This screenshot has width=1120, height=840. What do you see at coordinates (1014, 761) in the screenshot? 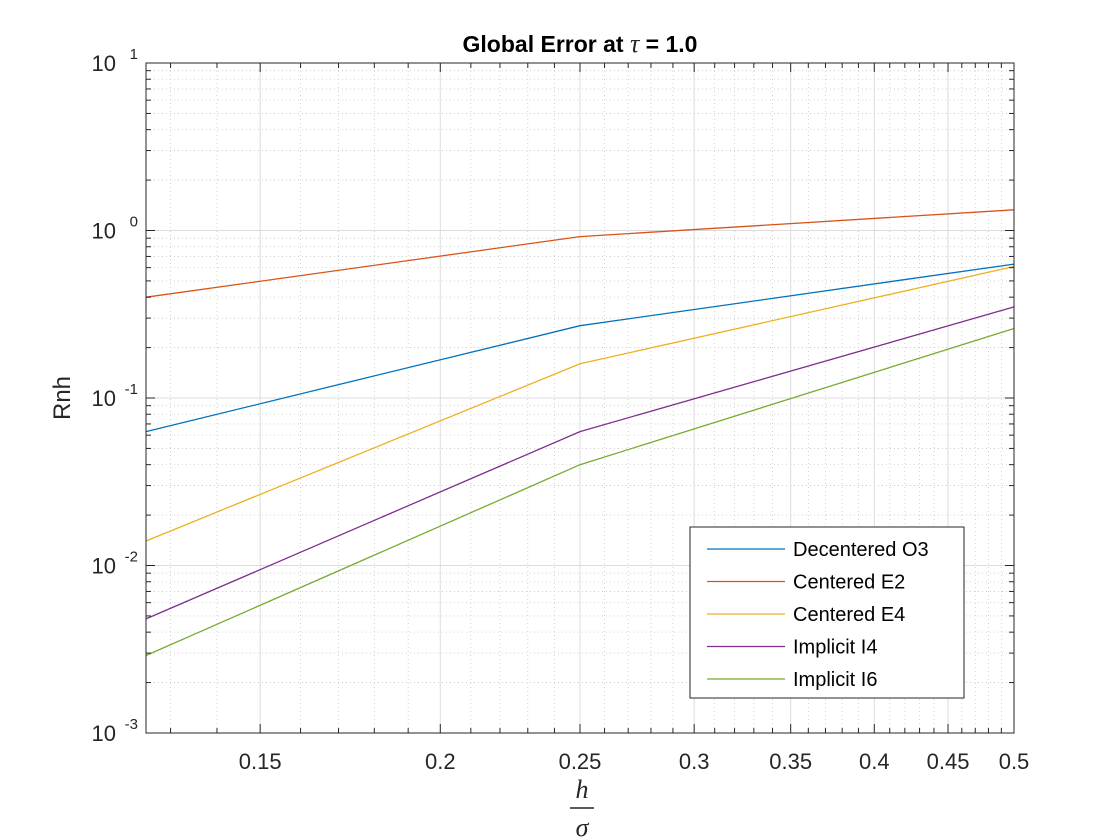
I see `x-tick-label: 0.5` at bounding box center [1014, 761].